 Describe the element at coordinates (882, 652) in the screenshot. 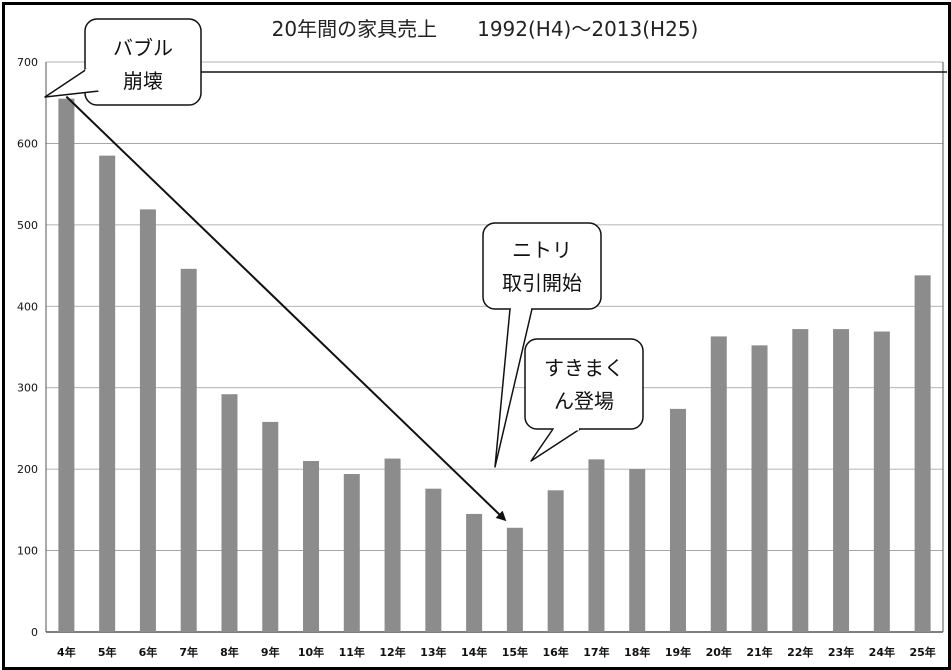

I see `x-tick-label: 24年` at that location.